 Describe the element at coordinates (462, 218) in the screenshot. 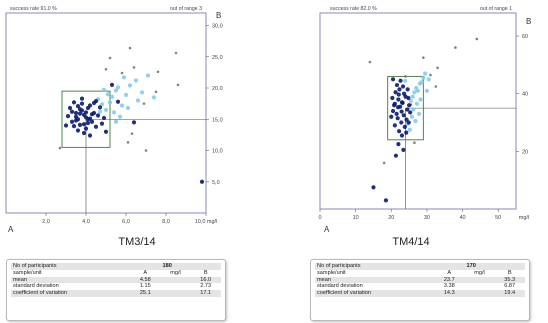

I see `x-tick-label: 40` at that location.